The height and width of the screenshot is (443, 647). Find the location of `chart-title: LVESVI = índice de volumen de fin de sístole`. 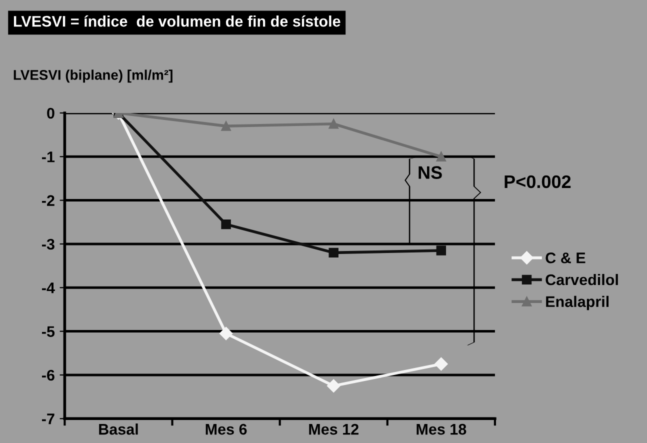

chart-title: LVESVI = índice de volumen de fin de sístole is located at coordinates (177, 21).